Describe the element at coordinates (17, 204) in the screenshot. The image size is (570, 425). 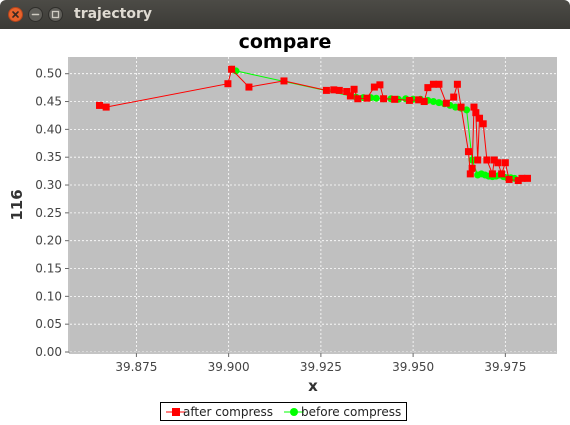
I see `y-axis-label: 116` at that location.